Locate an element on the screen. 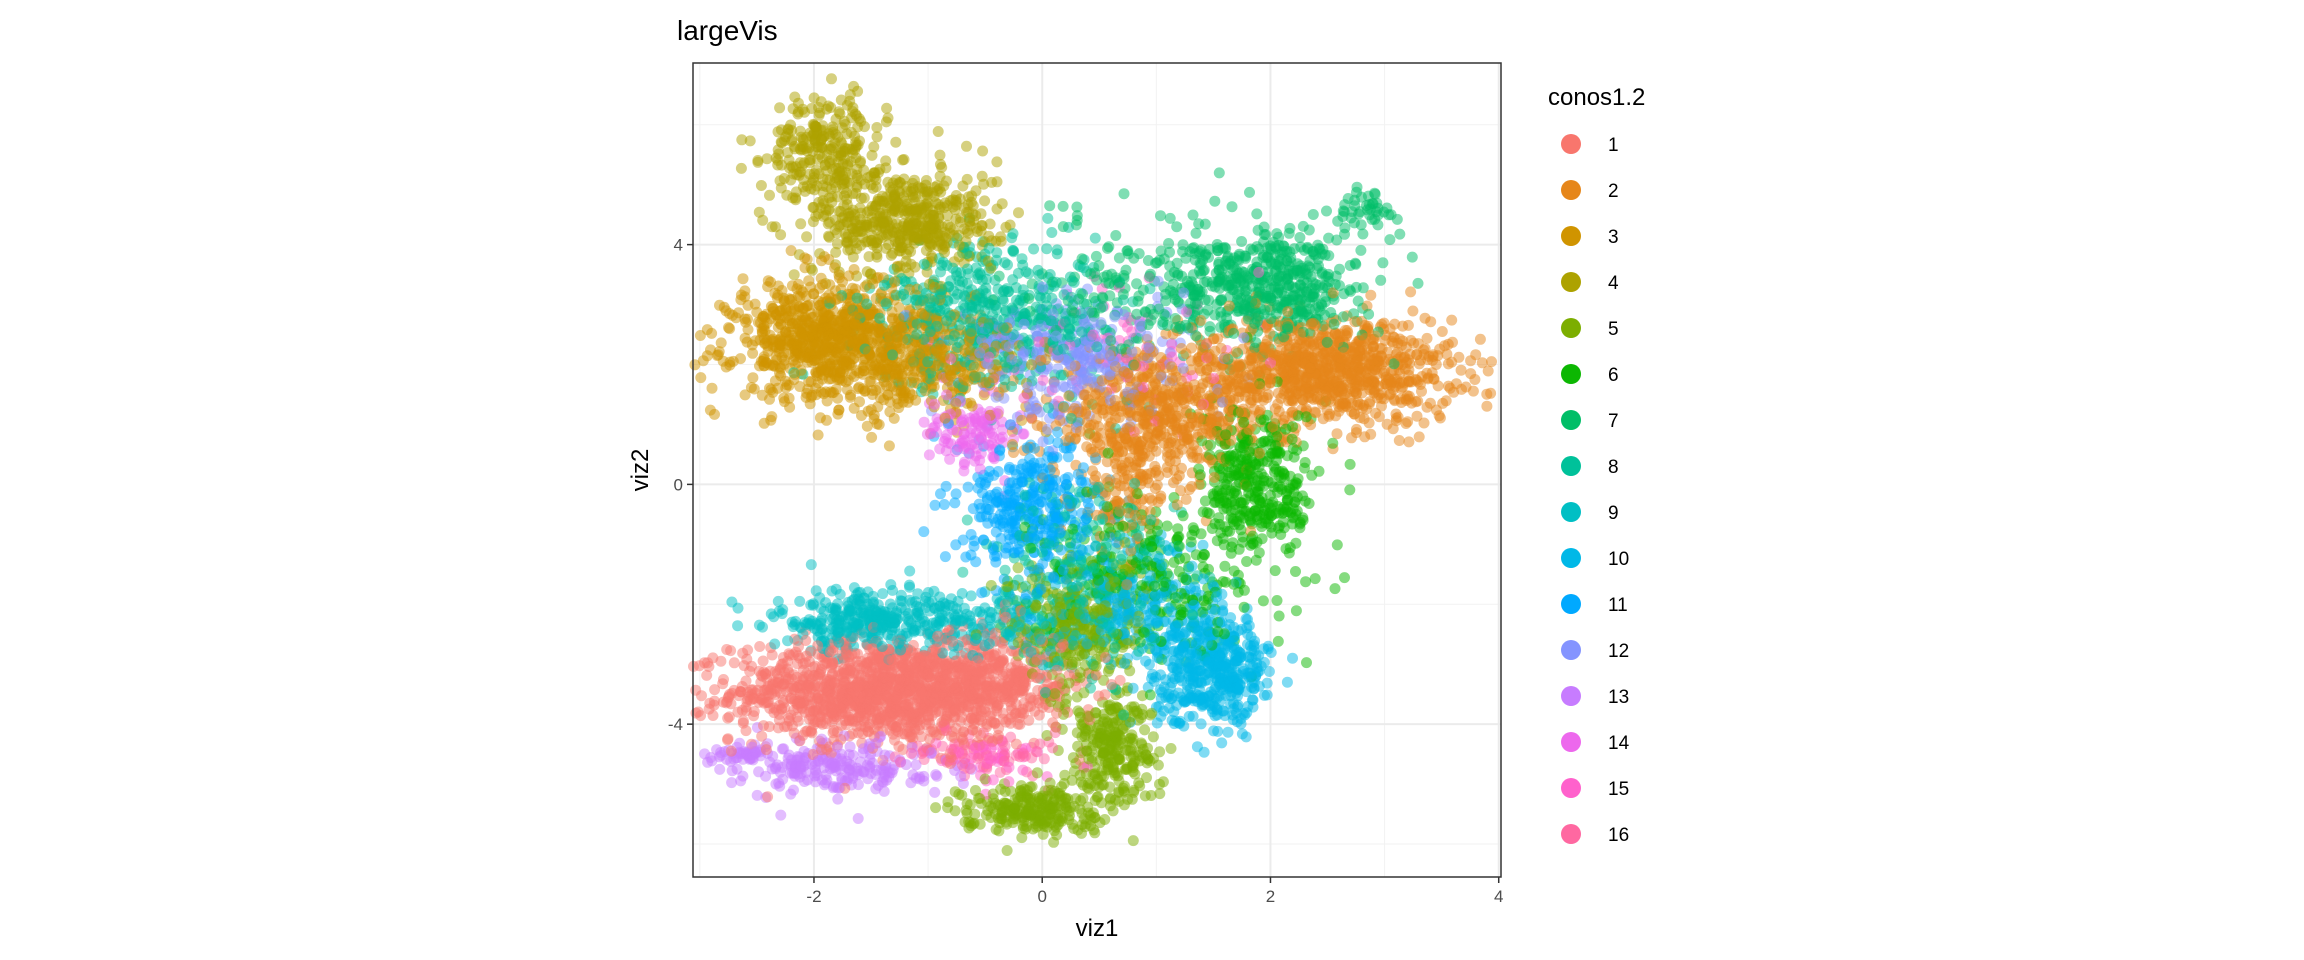 This screenshot has height=960, width=2304. chart-title: largeVis is located at coordinates (727, 30).